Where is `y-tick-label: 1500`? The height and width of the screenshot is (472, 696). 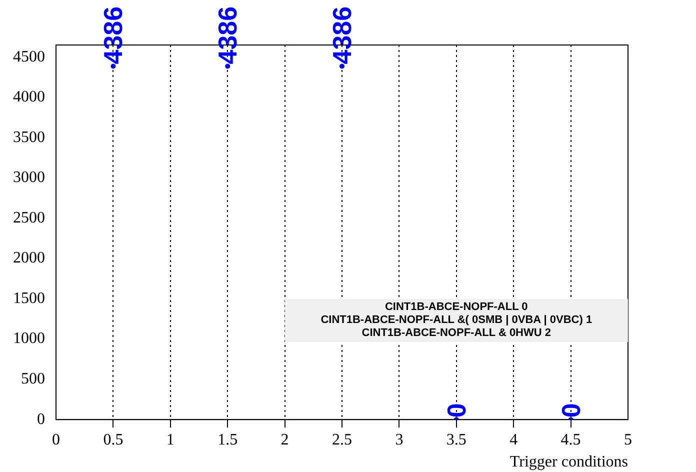 y-tick-label: 1500 is located at coordinates (29, 298).